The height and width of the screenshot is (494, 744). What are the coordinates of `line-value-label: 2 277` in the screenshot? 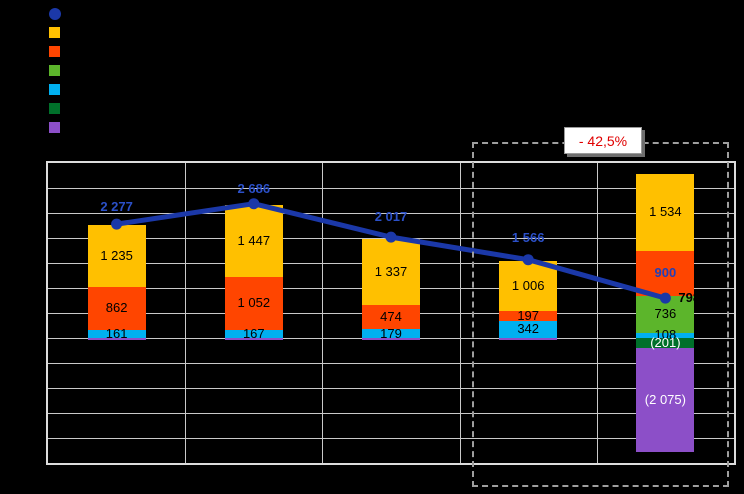 It's located at (116, 207).